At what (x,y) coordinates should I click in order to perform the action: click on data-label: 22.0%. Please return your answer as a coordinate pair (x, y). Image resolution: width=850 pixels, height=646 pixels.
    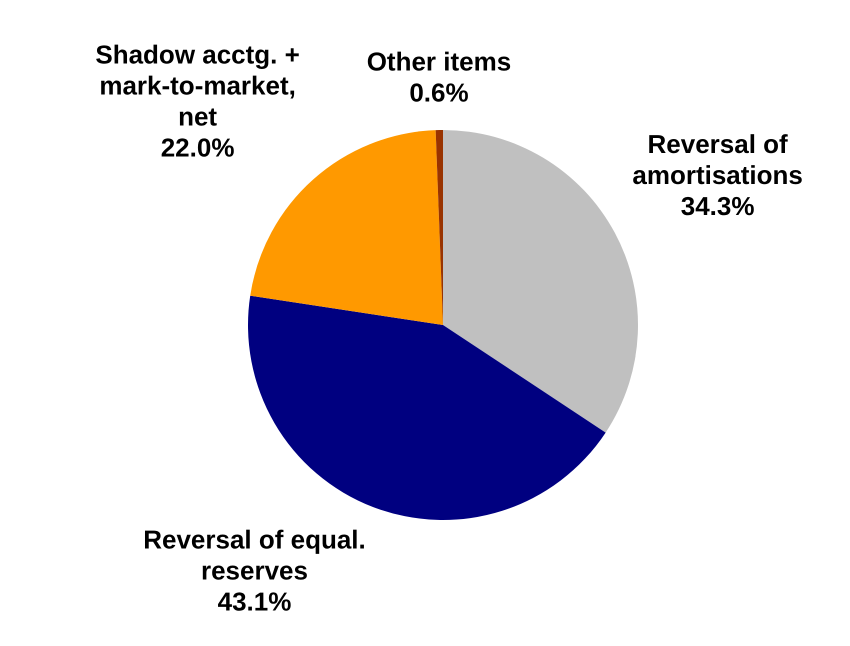
    Looking at the image, I should click on (197, 147).